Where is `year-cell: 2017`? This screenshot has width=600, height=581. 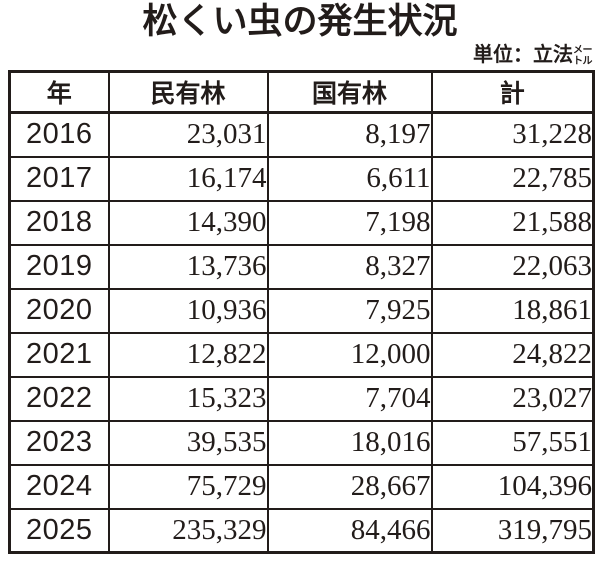
year-cell: 2017 is located at coordinates (59, 178).